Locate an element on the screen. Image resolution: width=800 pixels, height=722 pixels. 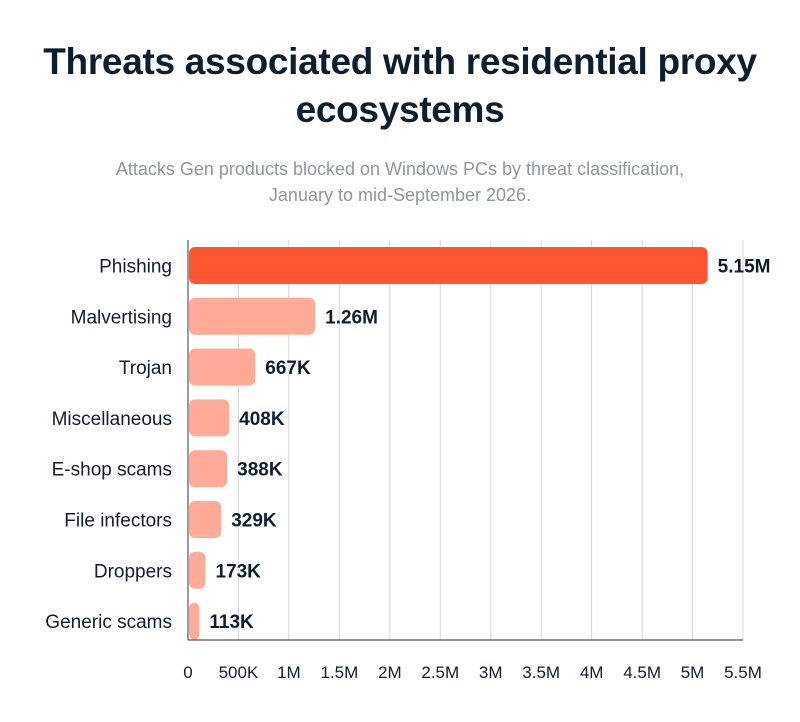
x-tick-label: 3M is located at coordinates (491, 672).